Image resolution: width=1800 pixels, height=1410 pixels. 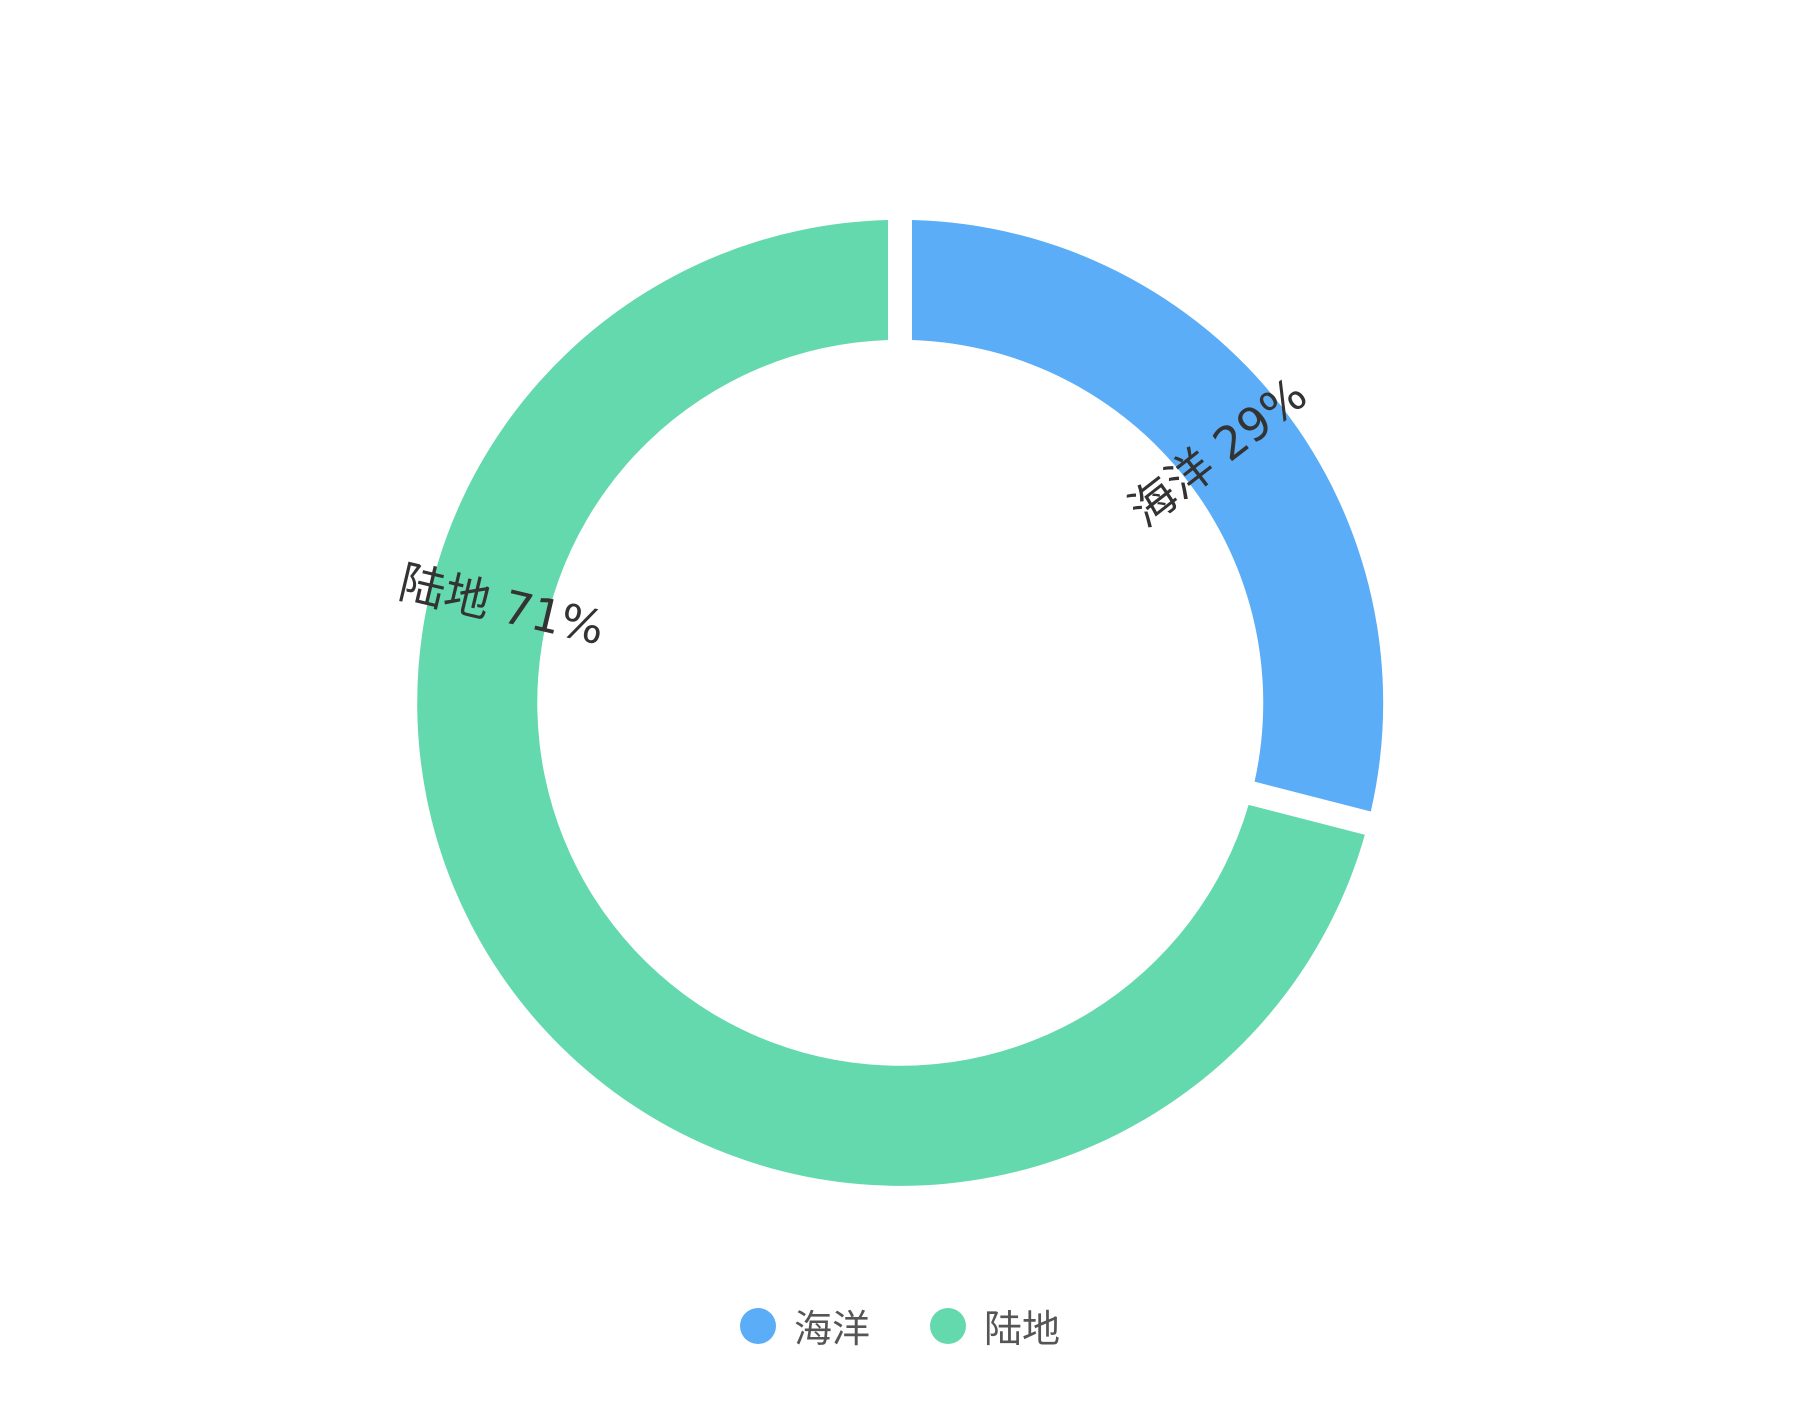 I want to click on legend: 海洋 陆地, so click(x=900, y=1325).